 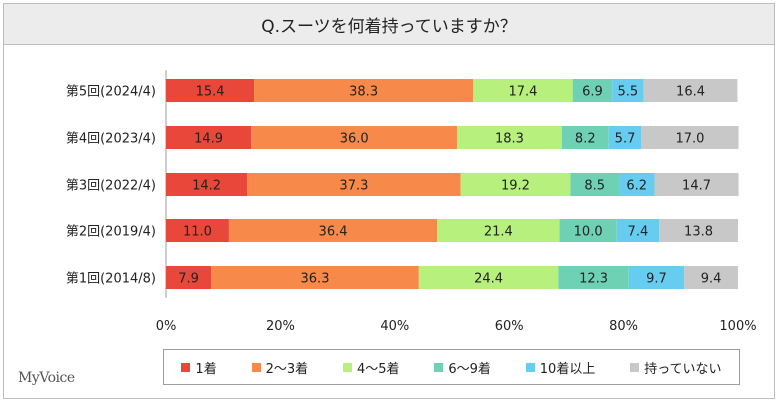 What do you see at coordinates (206, 369) in the screenshot?
I see `legend-label: 1着` at bounding box center [206, 369].